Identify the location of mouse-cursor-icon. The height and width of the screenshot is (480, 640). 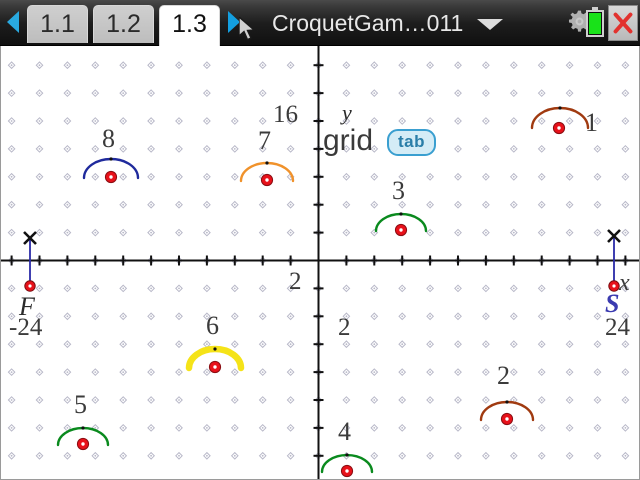
(247, 29).